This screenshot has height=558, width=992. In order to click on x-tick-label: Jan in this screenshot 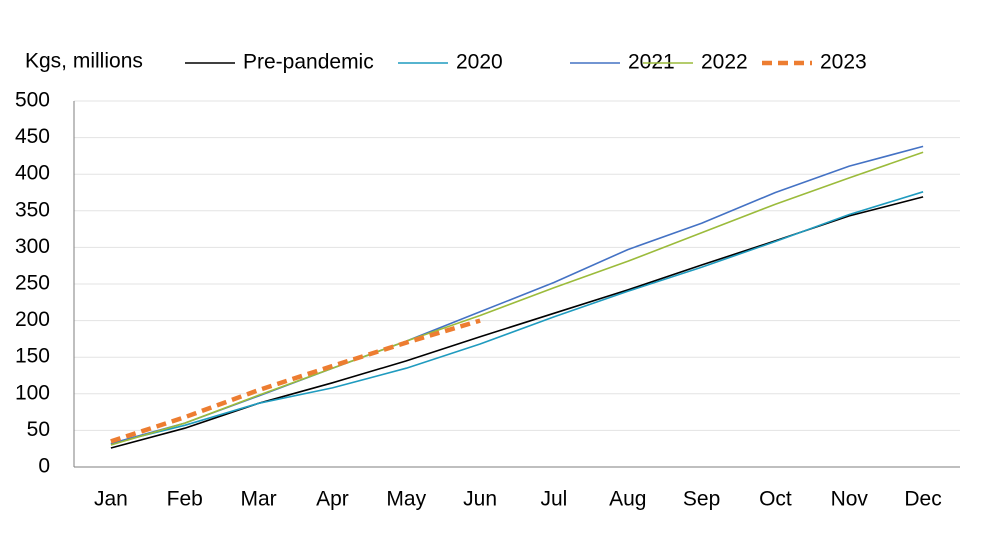, I will do `click(111, 499)`.